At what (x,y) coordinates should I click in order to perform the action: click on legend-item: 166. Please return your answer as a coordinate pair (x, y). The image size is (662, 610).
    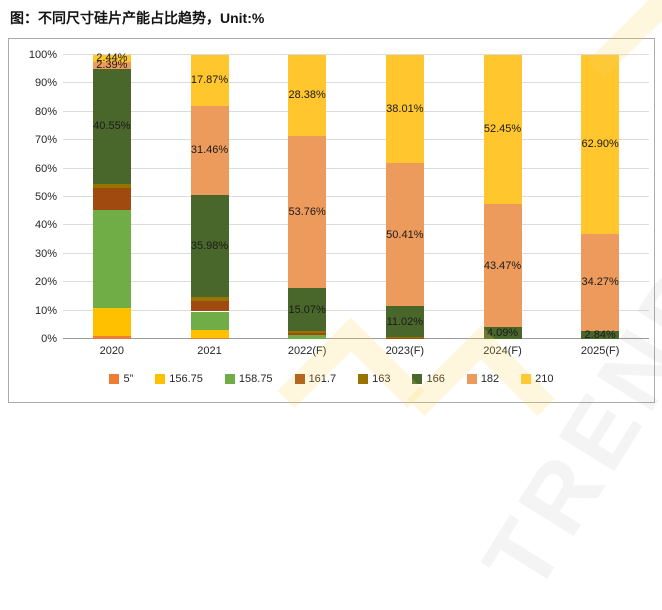
    Looking at the image, I should click on (428, 379).